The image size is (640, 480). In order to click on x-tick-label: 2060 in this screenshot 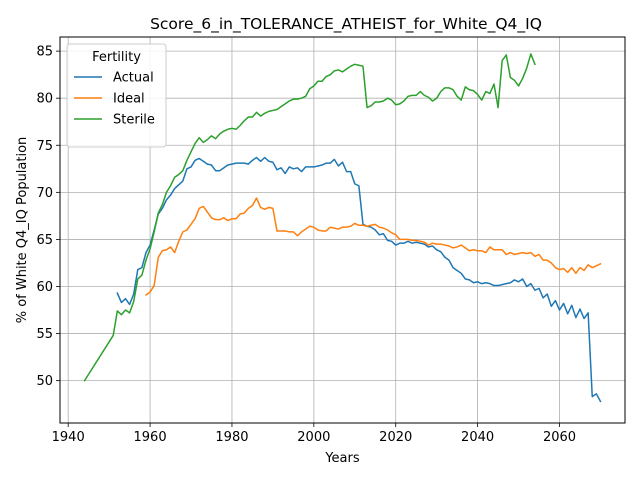, I will do `click(559, 437)`.